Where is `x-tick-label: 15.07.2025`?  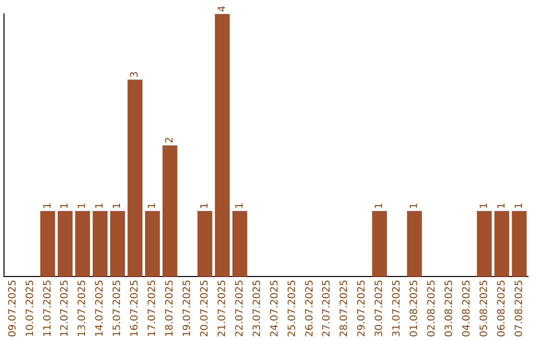 x-tick-label: 15.07.2025 is located at coordinates (118, 309).